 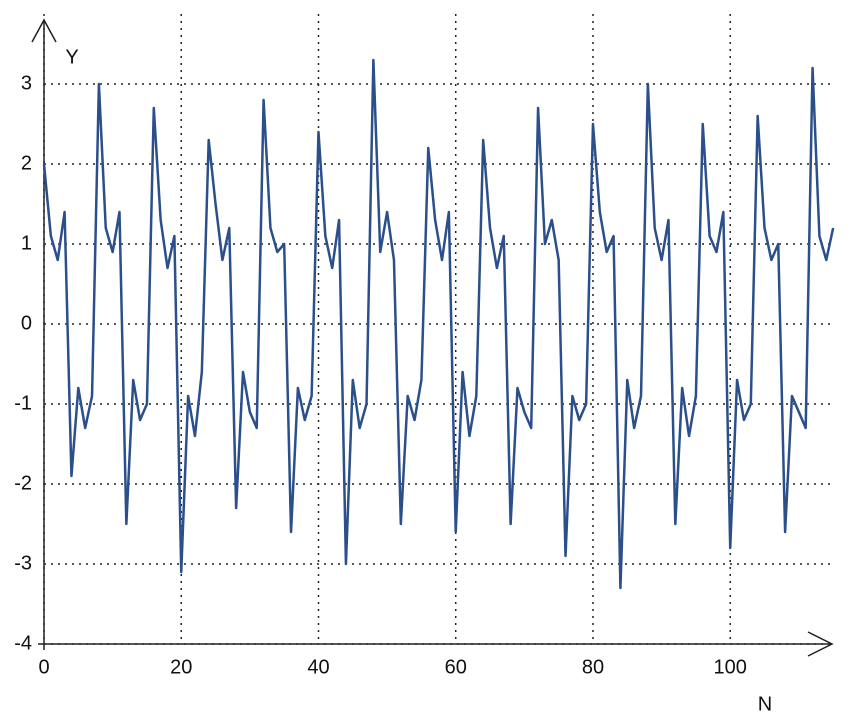 I want to click on y-tick-label: -1, so click(x=23, y=403).